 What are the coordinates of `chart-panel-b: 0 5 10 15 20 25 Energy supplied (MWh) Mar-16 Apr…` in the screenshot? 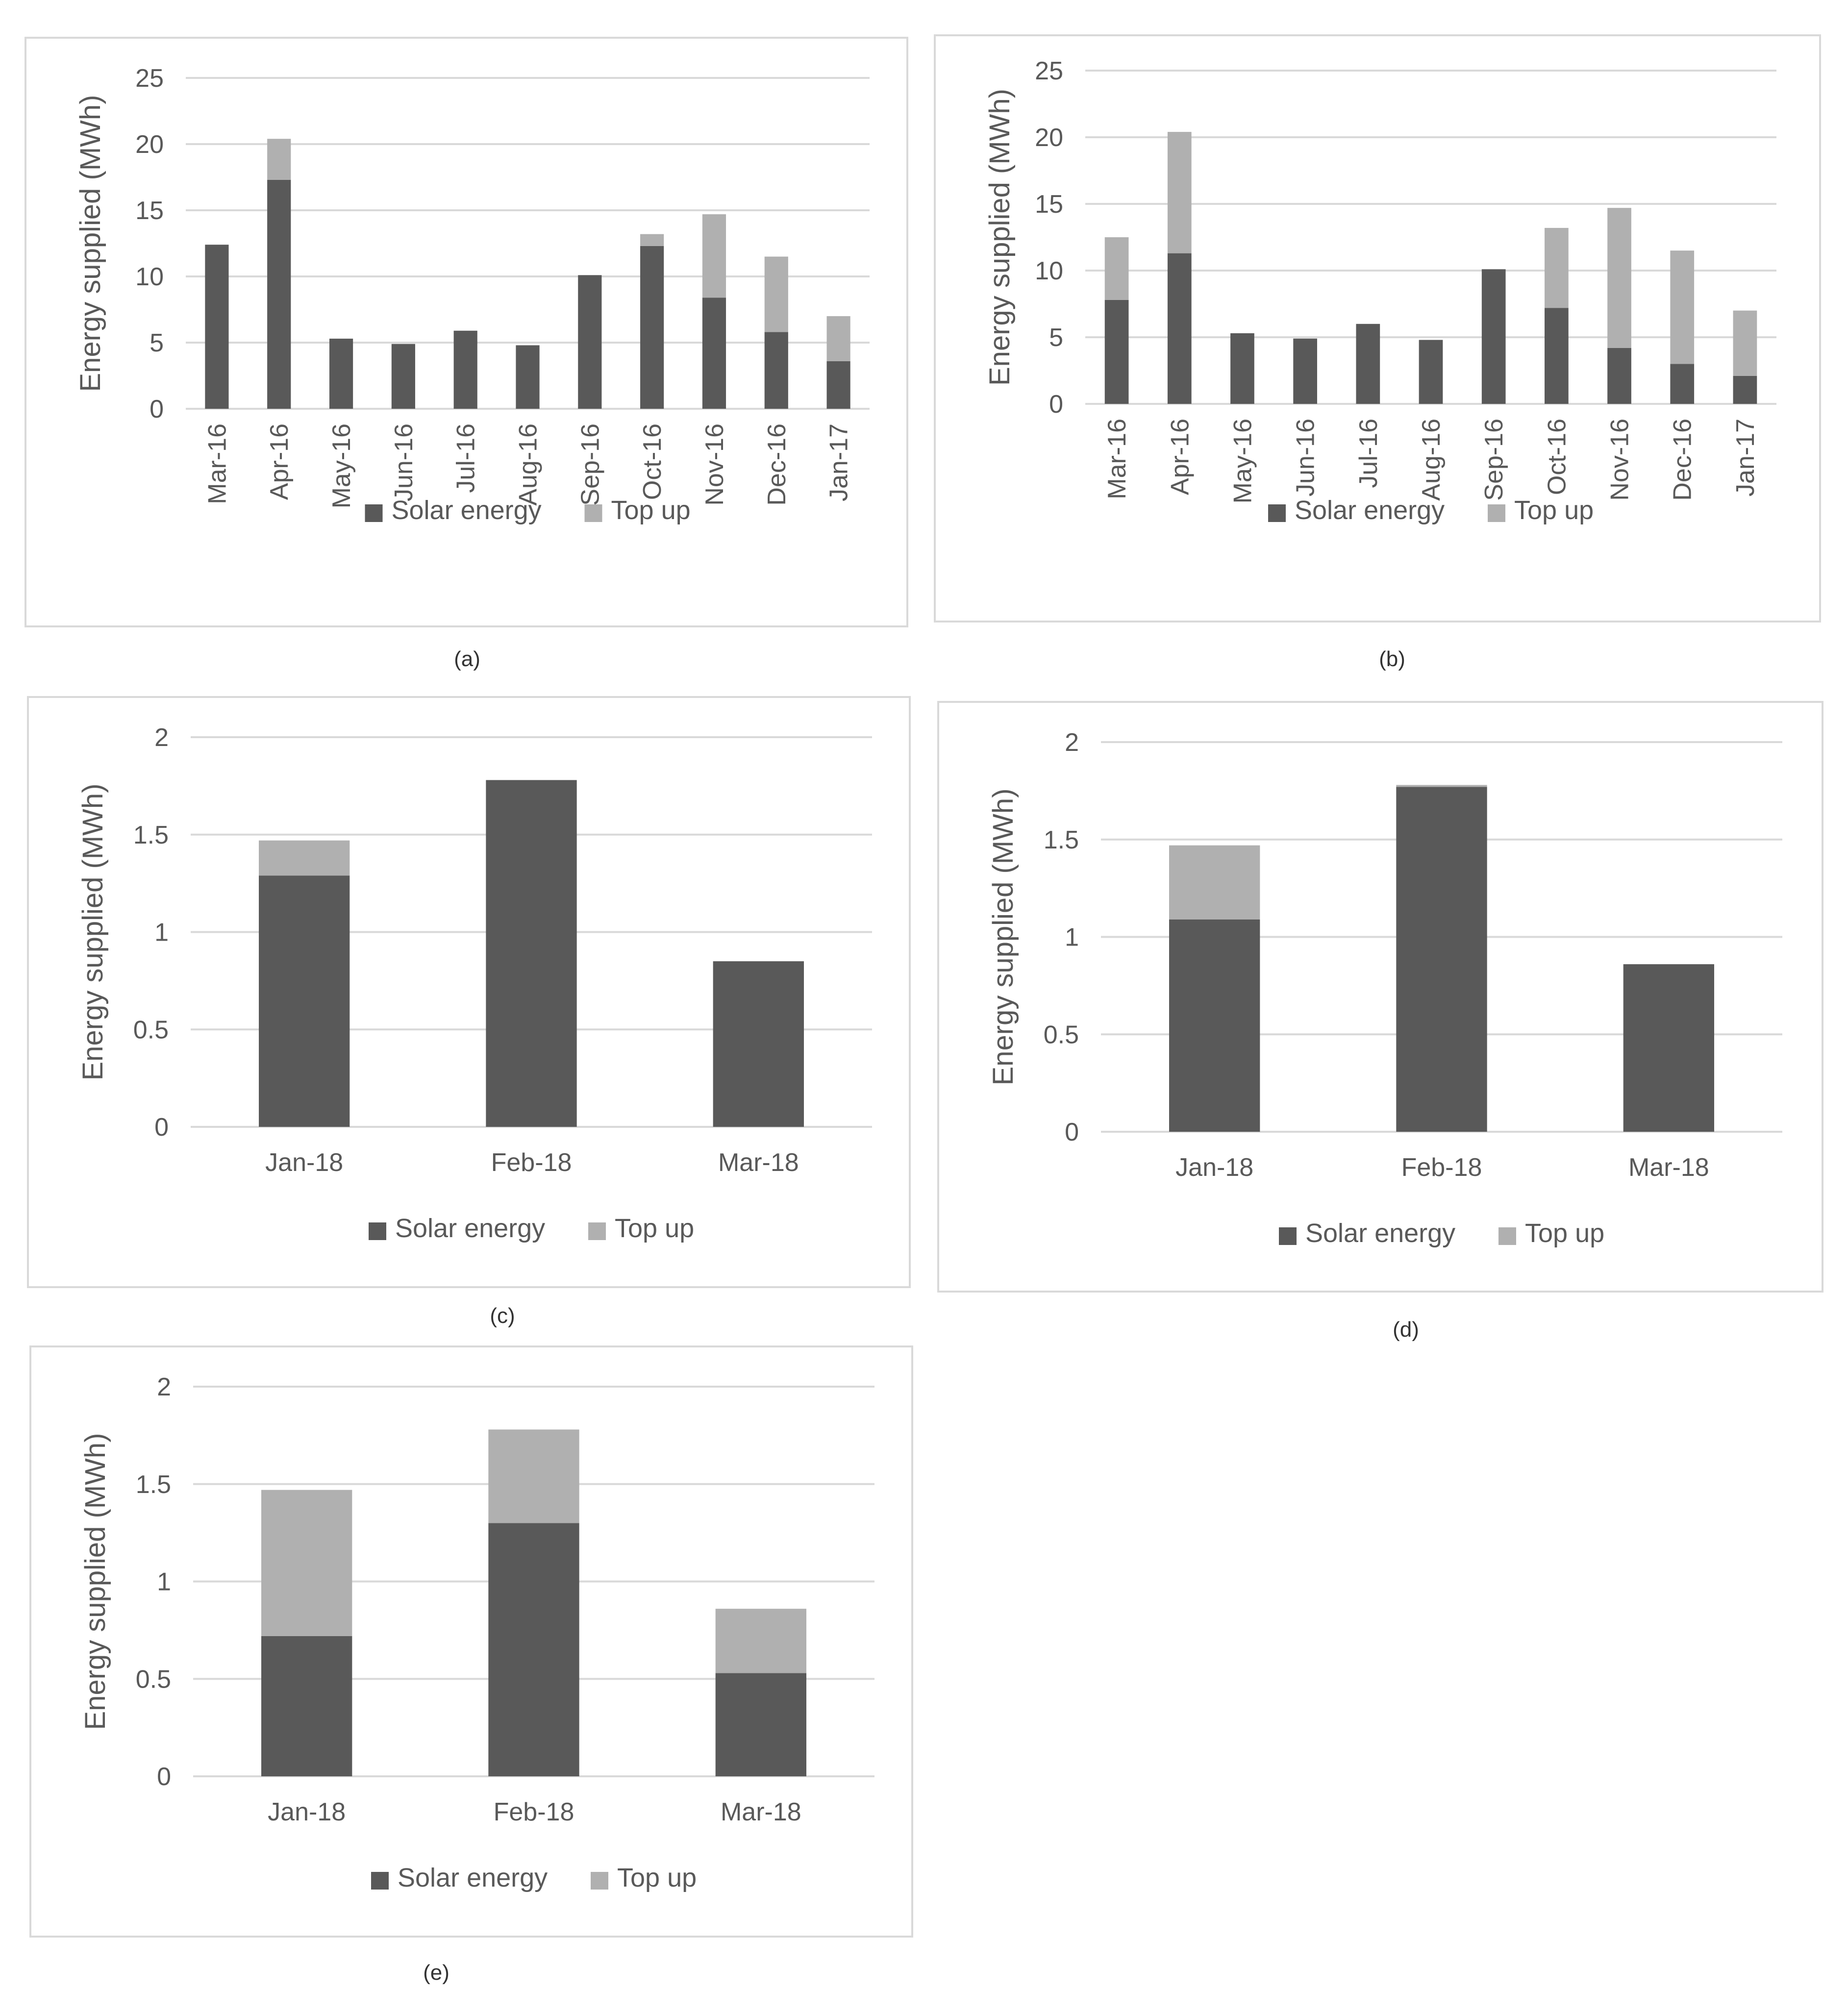 It's located at (1377, 328).